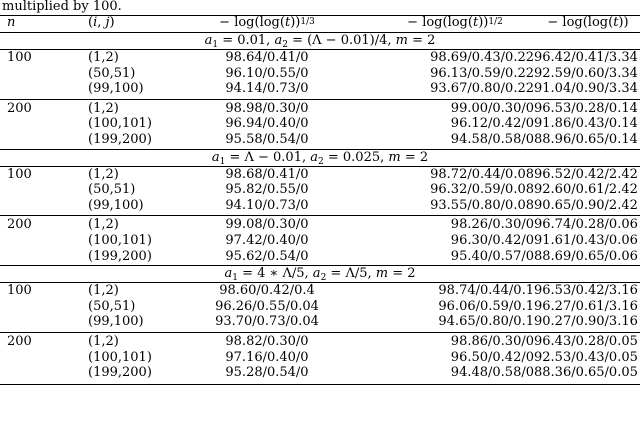  Describe the element at coordinates (11, 22) in the screenshot. I see `header-n: n` at that location.